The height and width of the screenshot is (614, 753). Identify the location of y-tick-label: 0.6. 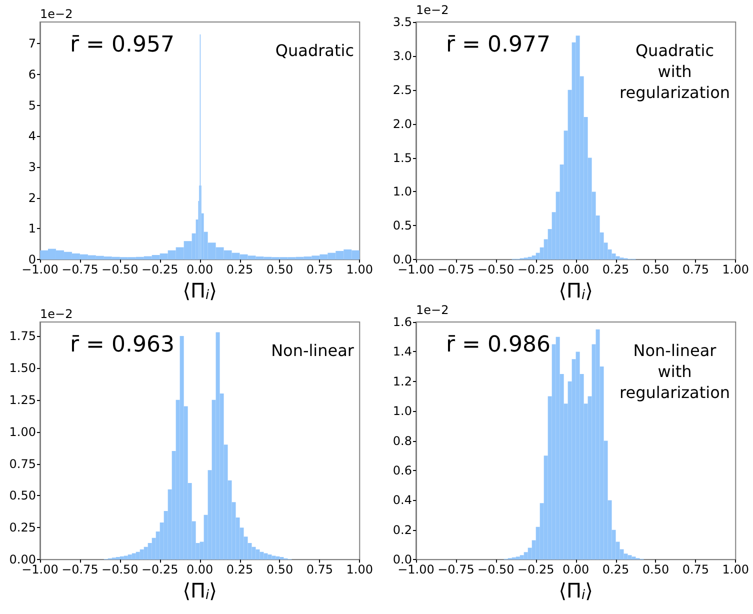
(402, 471).